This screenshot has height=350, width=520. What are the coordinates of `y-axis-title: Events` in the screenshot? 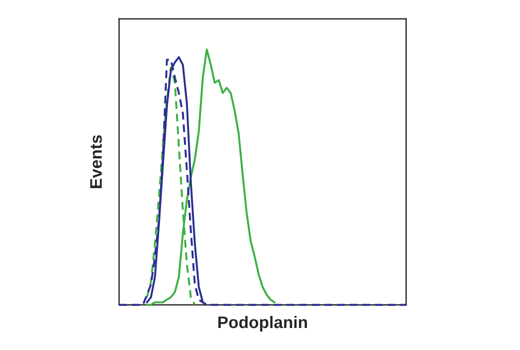 It's located at (96, 161).